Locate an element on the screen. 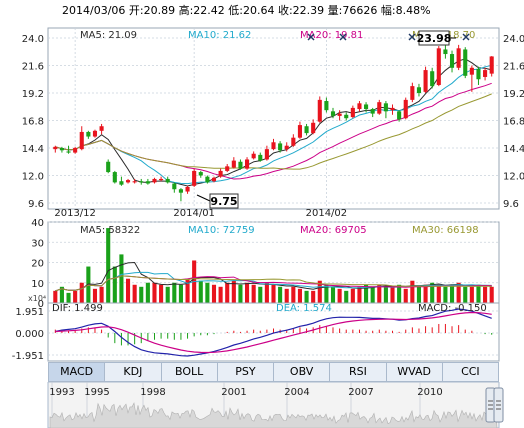  macd-dea-label: DEA: 1.574 is located at coordinates (304, 308).